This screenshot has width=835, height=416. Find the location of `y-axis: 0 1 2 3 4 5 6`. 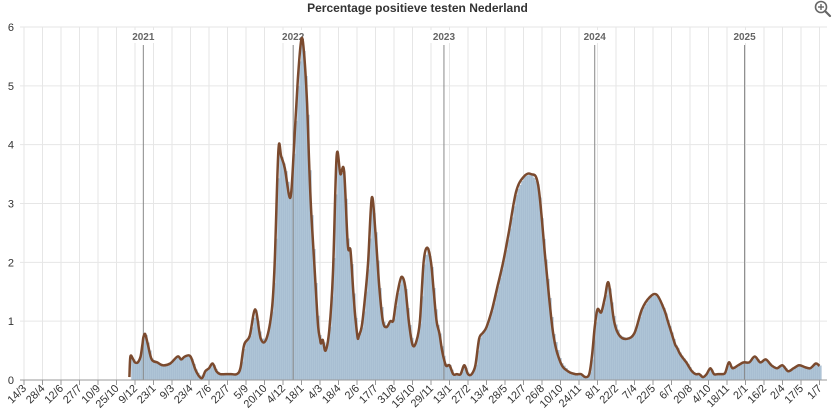

y-axis: 0 1 2 3 4 5 6 is located at coordinates (11, 204).